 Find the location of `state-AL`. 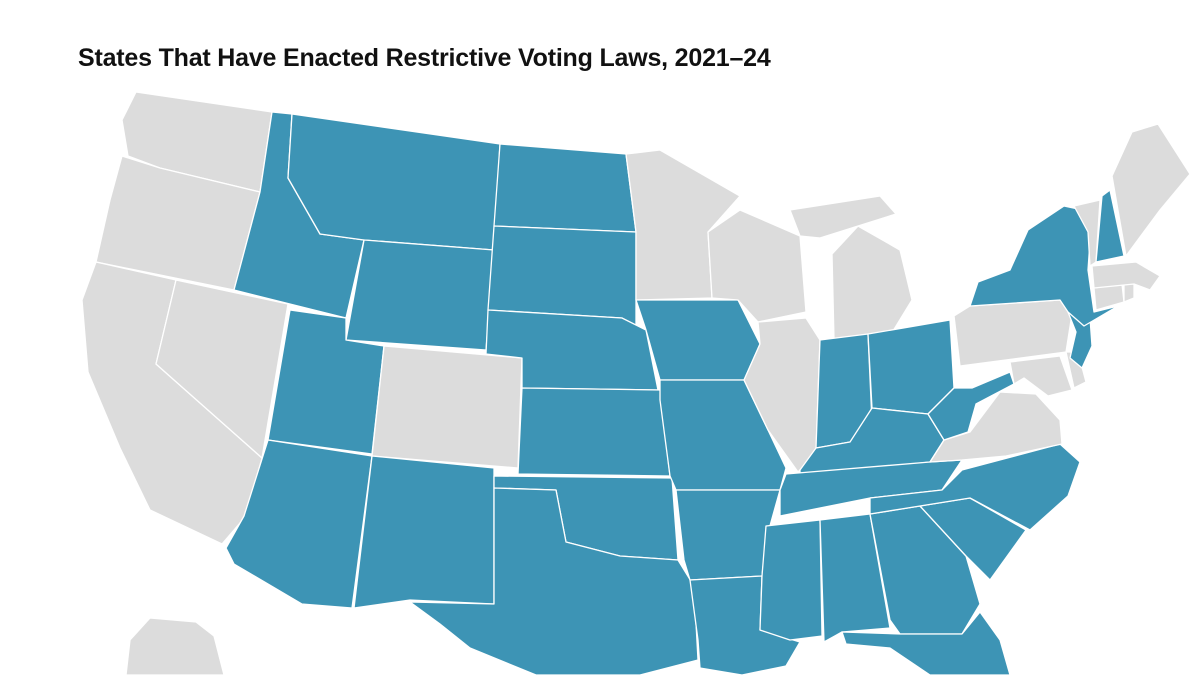

state-AL is located at coordinates (855, 578).